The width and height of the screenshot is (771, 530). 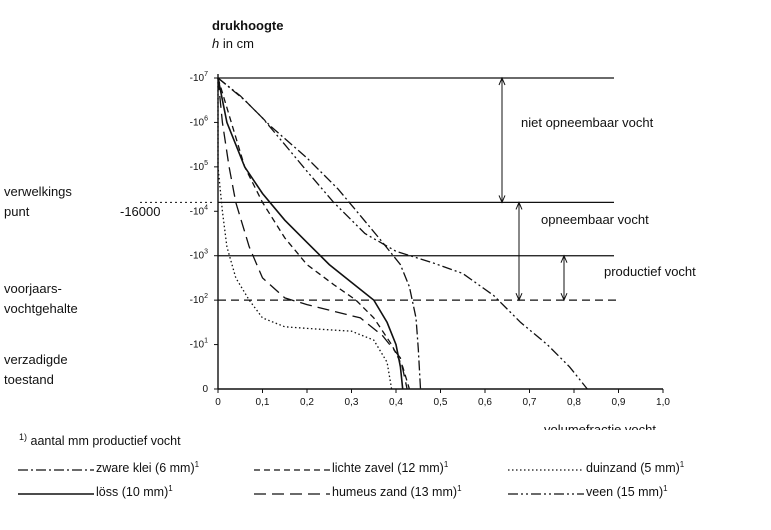 I want to click on legend-label: humeus zand (13 mm)1, so click(x=397, y=492).